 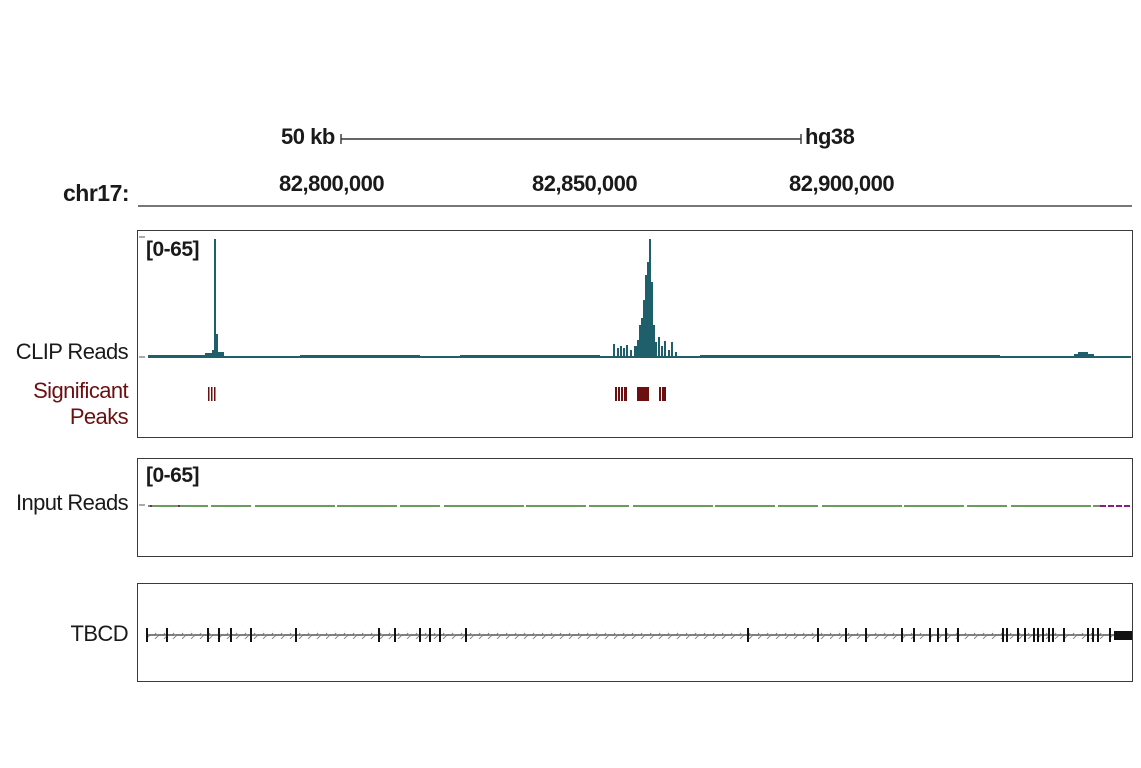 I want to click on peaks-track-label-line2: Peaks, so click(x=99, y=416).